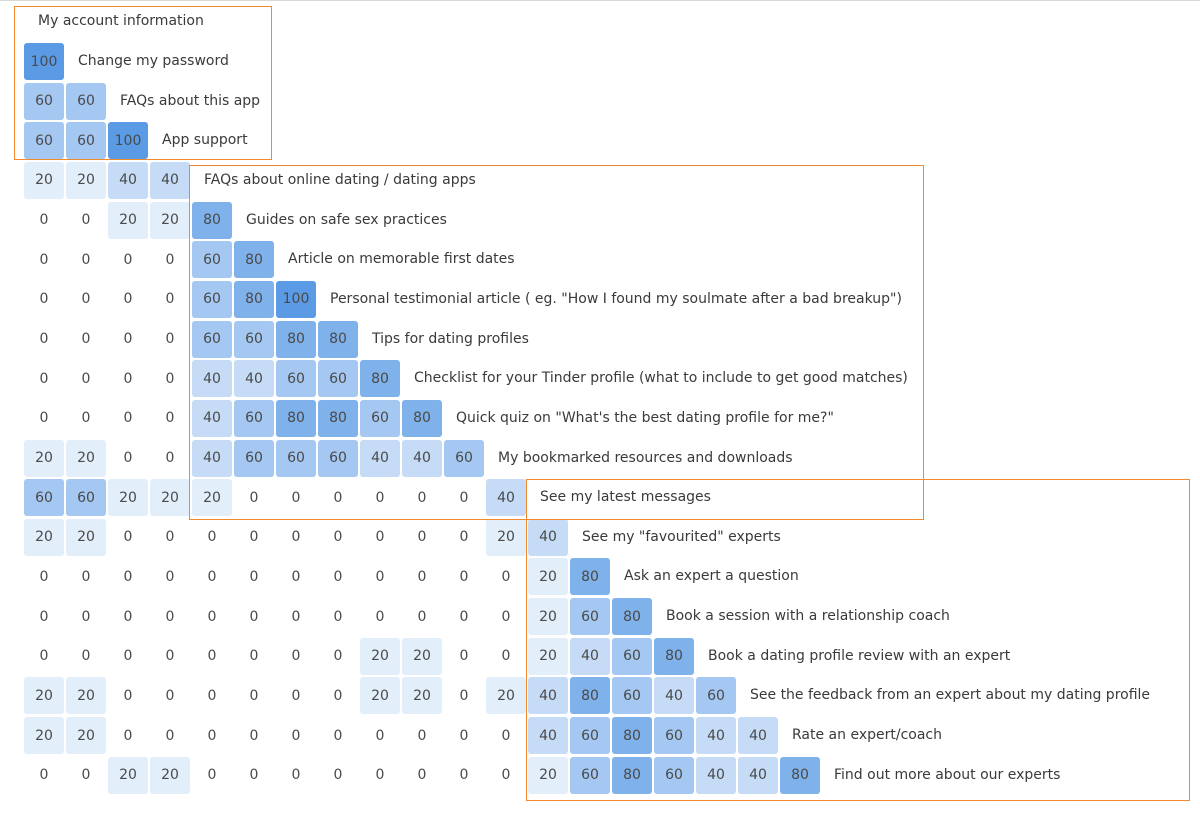 The image size is (1200, 817). What do you see at coordinates (121, 21) in the screenshot?
I see `group-label-account: My account information` at bounding box center [121, 21].